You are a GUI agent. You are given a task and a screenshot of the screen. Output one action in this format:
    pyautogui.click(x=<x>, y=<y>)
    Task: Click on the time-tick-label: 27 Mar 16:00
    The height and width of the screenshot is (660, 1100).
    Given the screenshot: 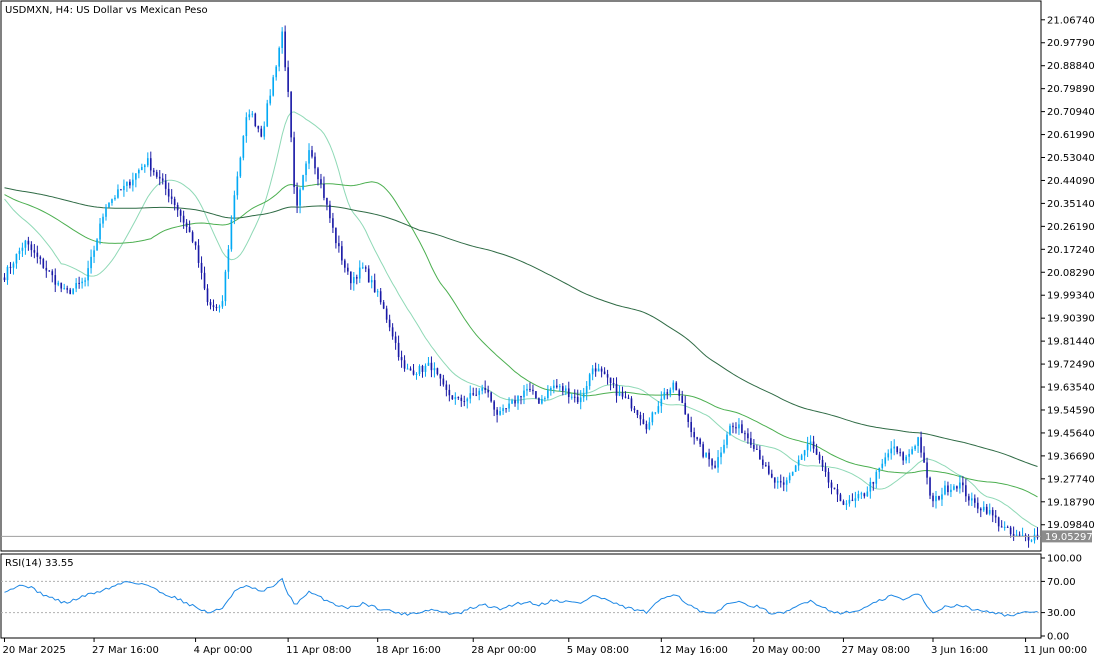 What is the action you would take?
    pyautogui.click(x=125, y=650)
    